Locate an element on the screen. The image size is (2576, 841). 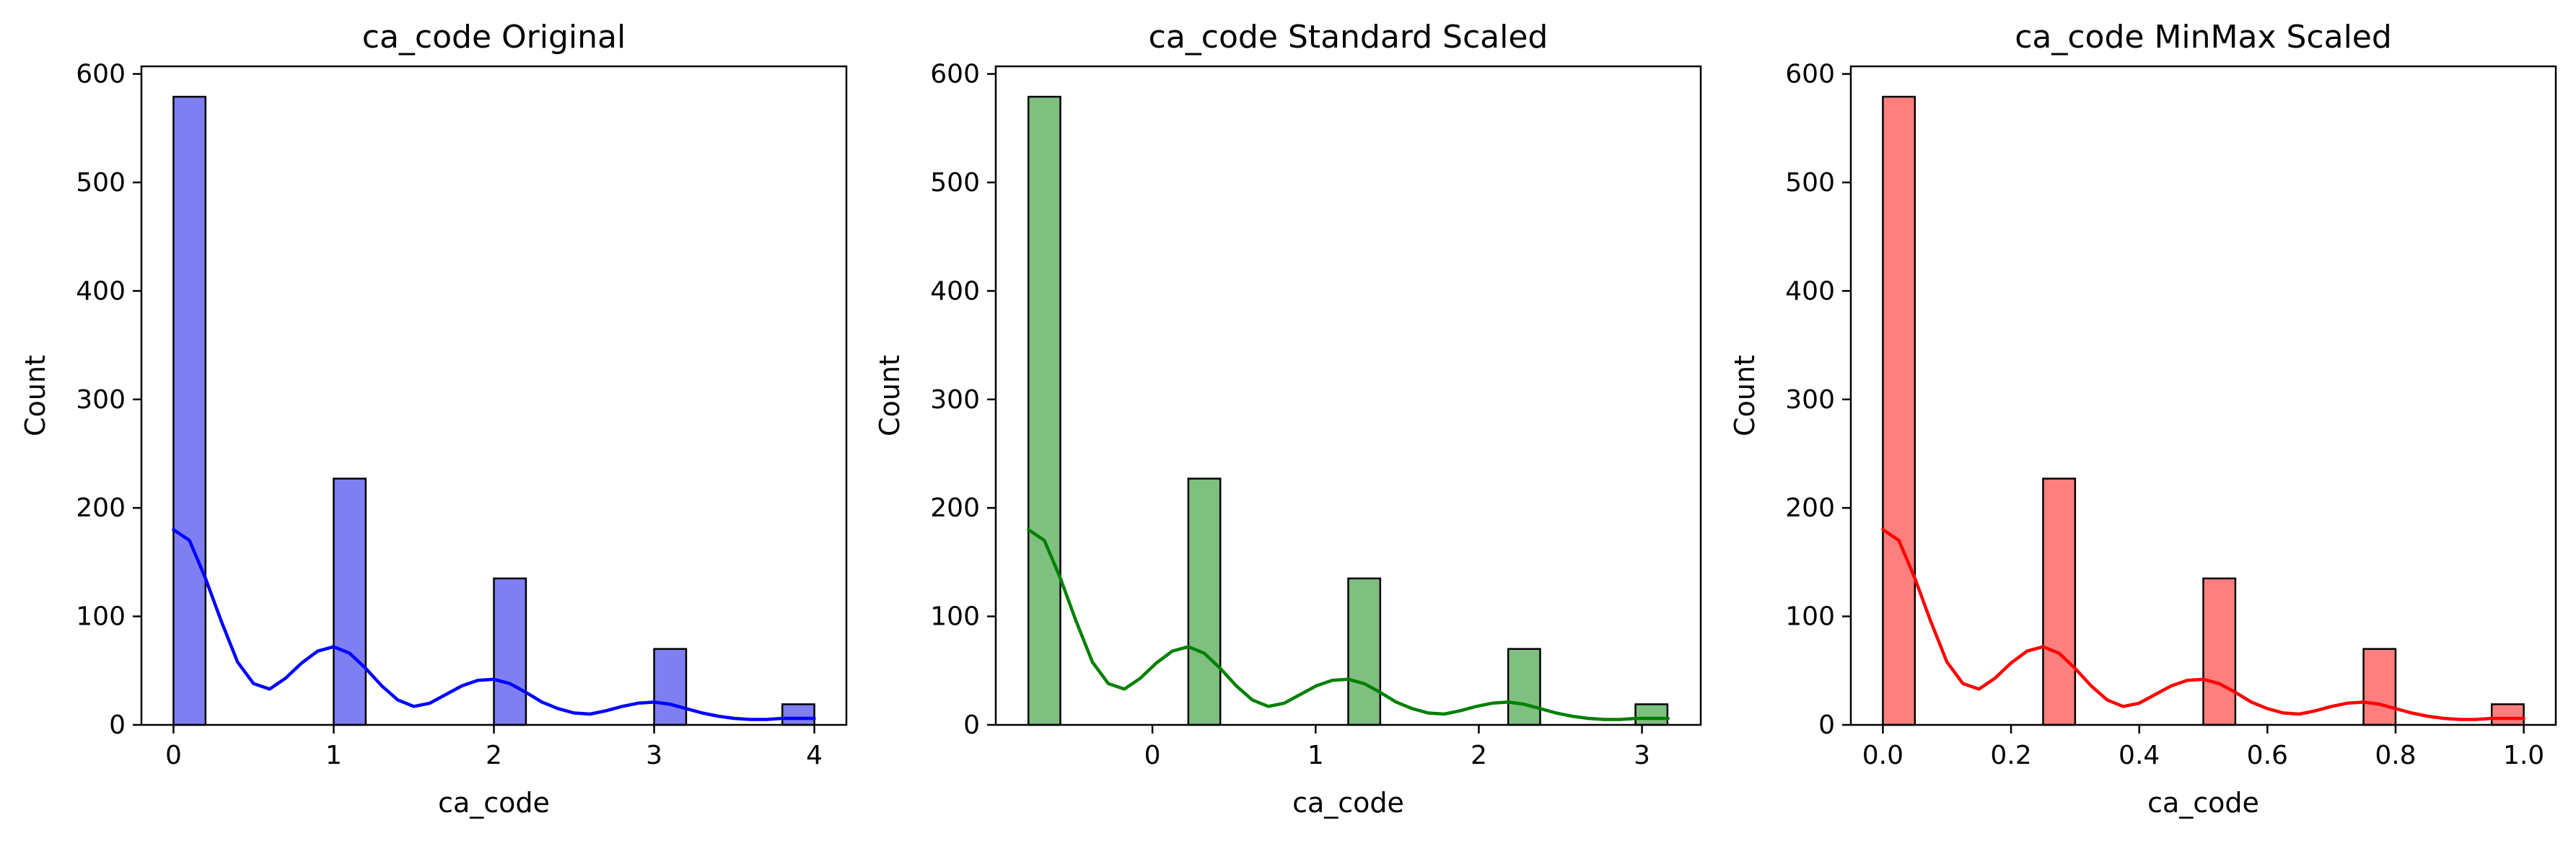
x-tick-label: 4 is located at coordinates (814, 755).